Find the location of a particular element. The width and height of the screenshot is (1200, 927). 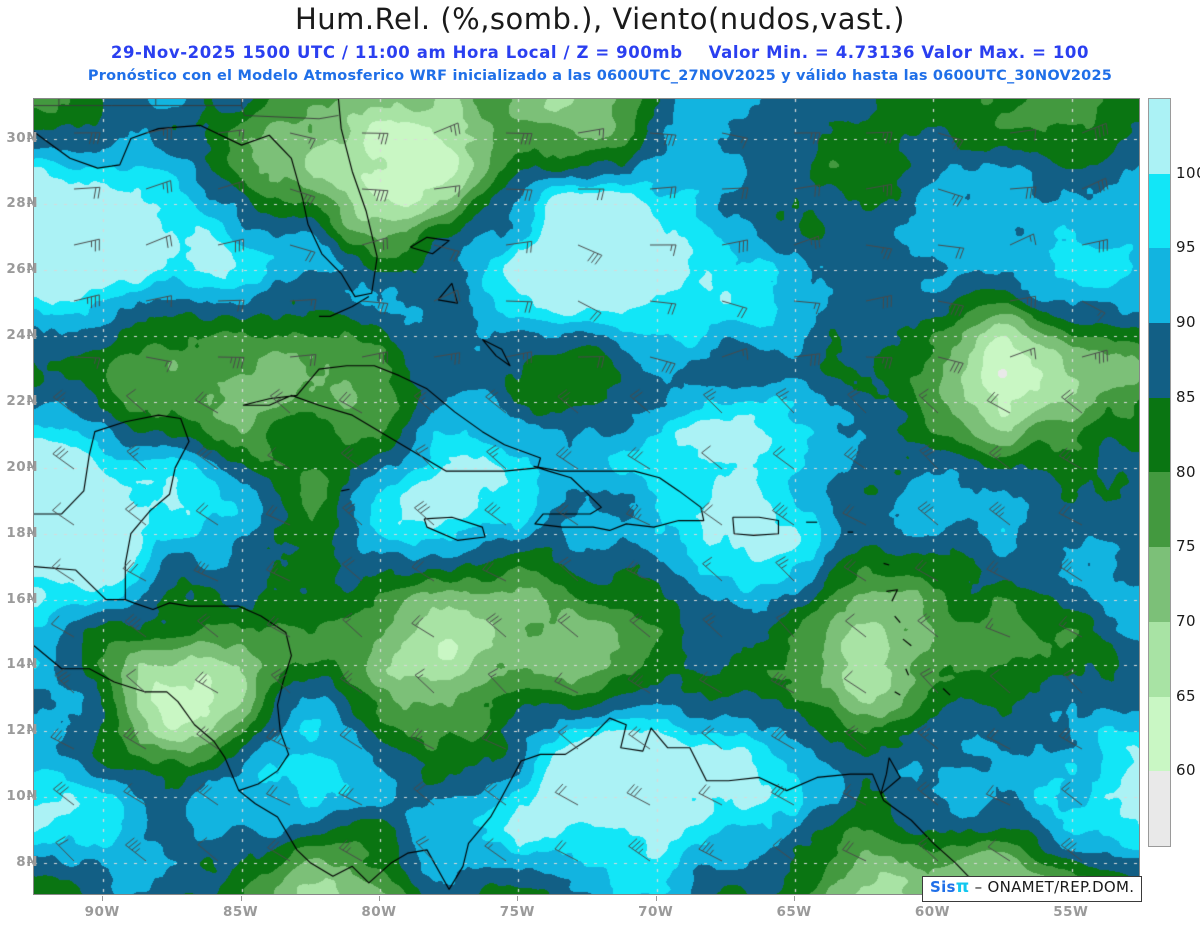

colorbar-tick-60: 60 is located at coordinates (1186, 770).